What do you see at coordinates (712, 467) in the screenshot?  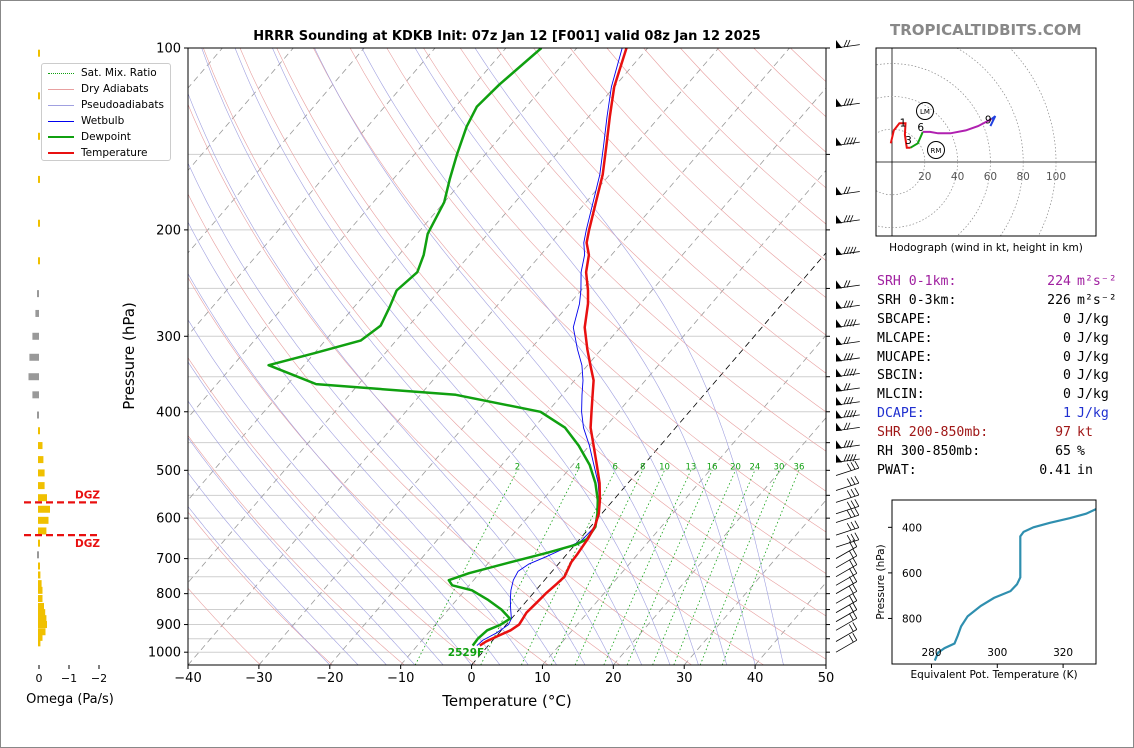 I see `mixing-ratio-label: 16` at bounding box center [712, 467].